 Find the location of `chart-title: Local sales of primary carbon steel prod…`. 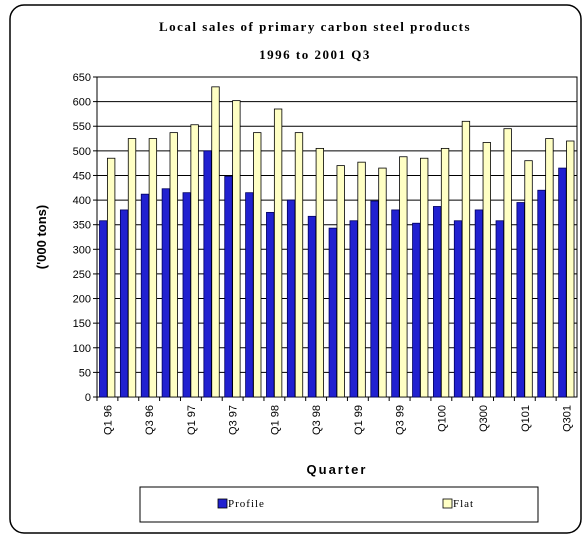

chart-title: Local sales of primary carbon steel prod… is located at coordinates (315, 26).